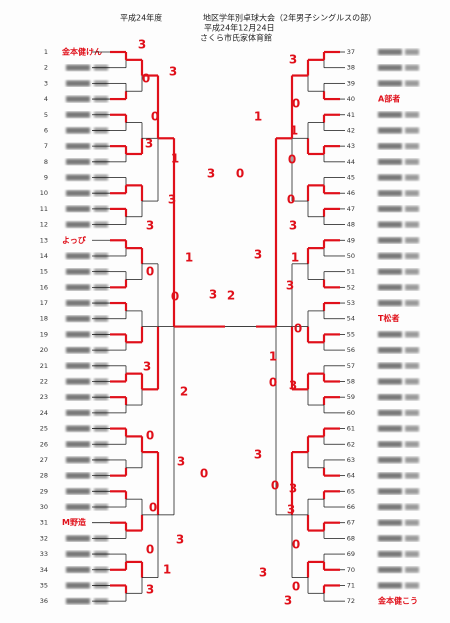 The width and height of the screenshot is (450, 623). What do you see at coordinates (46, 83) in the screenshot?
I see `entry-number: 3` at bounding box center [46, 83].